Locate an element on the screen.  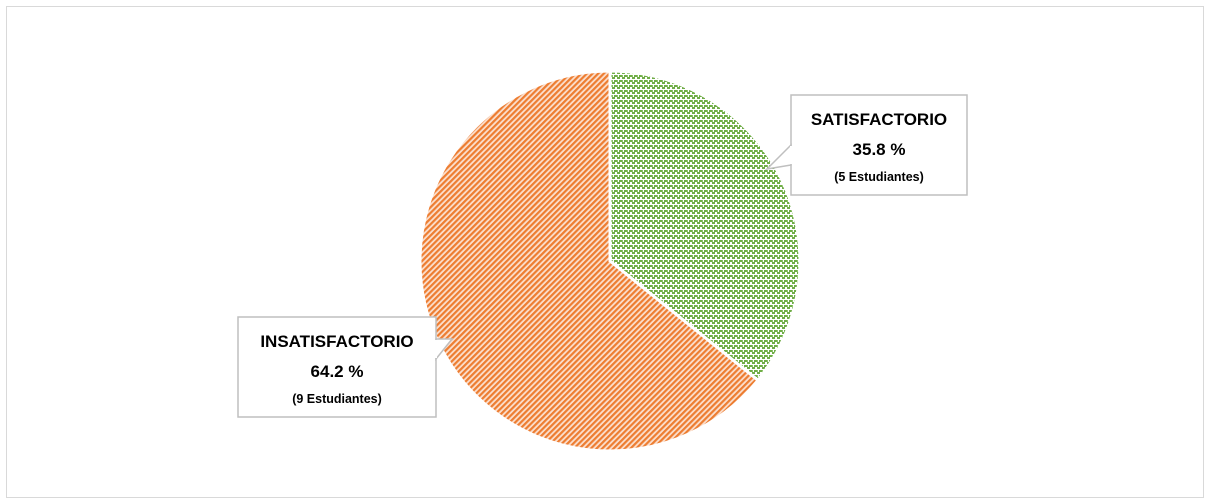
data-label-insatisfactorio: INSATISFACTORIO 64.2 % (9 Estudiantes) is located at coordinates (345, 367).